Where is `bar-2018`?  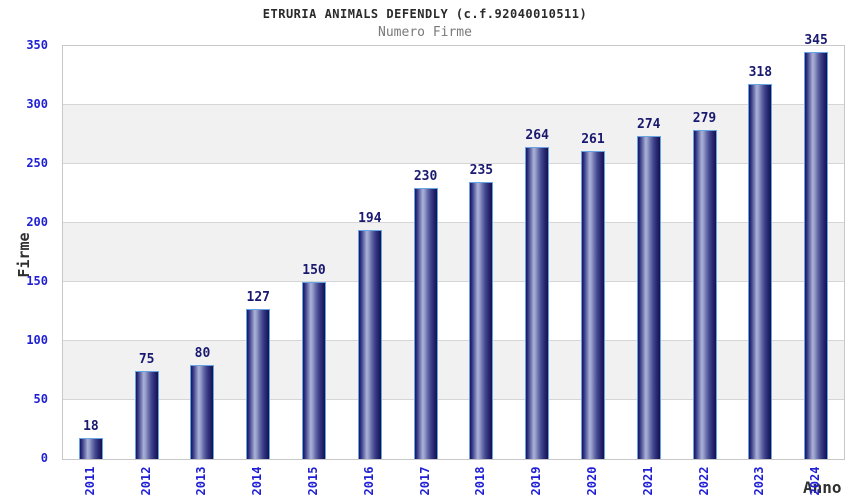
bar-2018 is located at coordinates (481, 320).